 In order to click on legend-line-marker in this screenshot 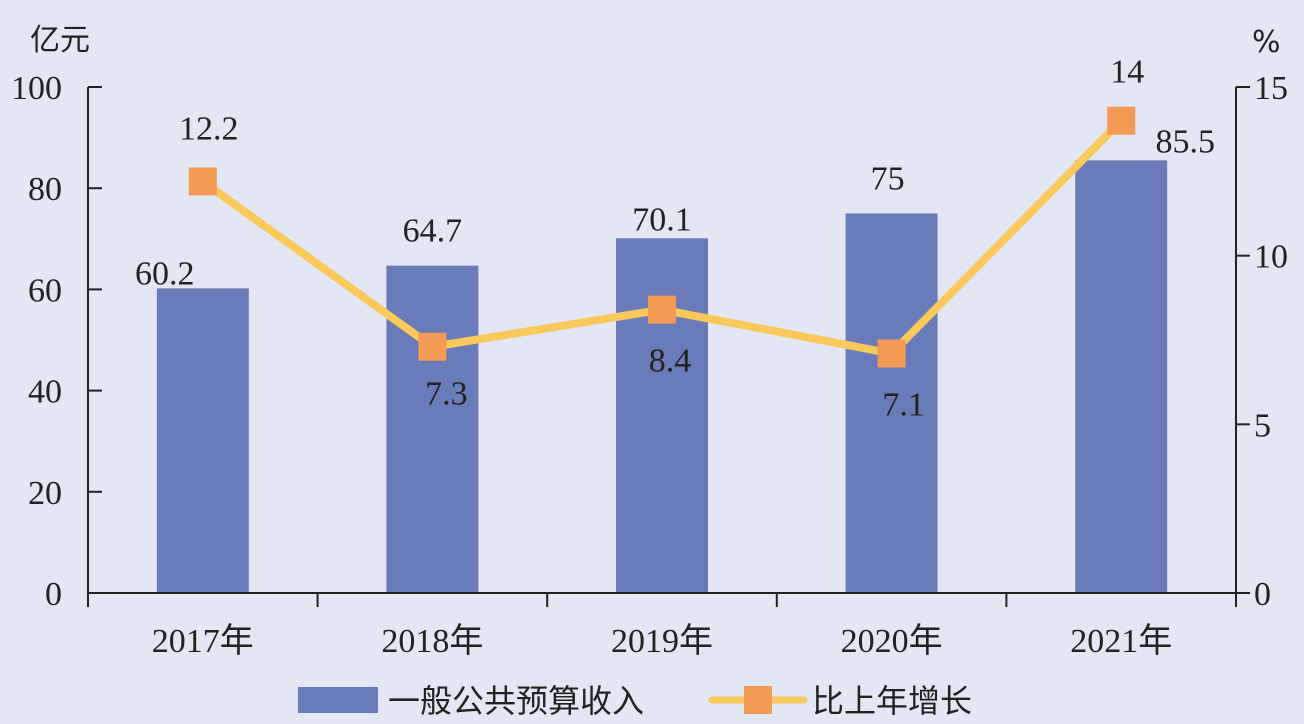, I will do `click(758, 700)`.